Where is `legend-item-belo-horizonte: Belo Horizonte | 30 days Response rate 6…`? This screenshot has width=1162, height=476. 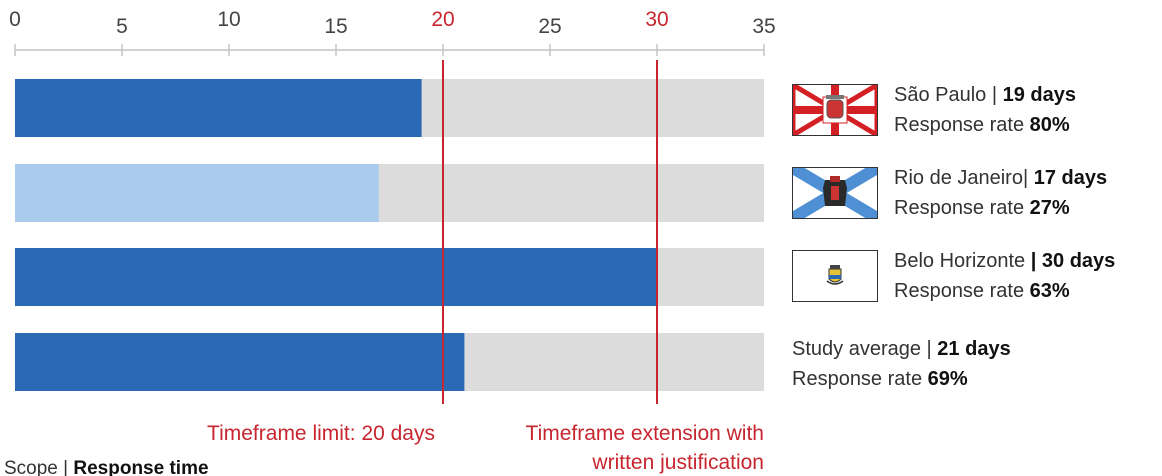 legend-item-belo-horizonte: Belo Horizonte | 30 days Response rate 6… is located at coordinates (977, 276).